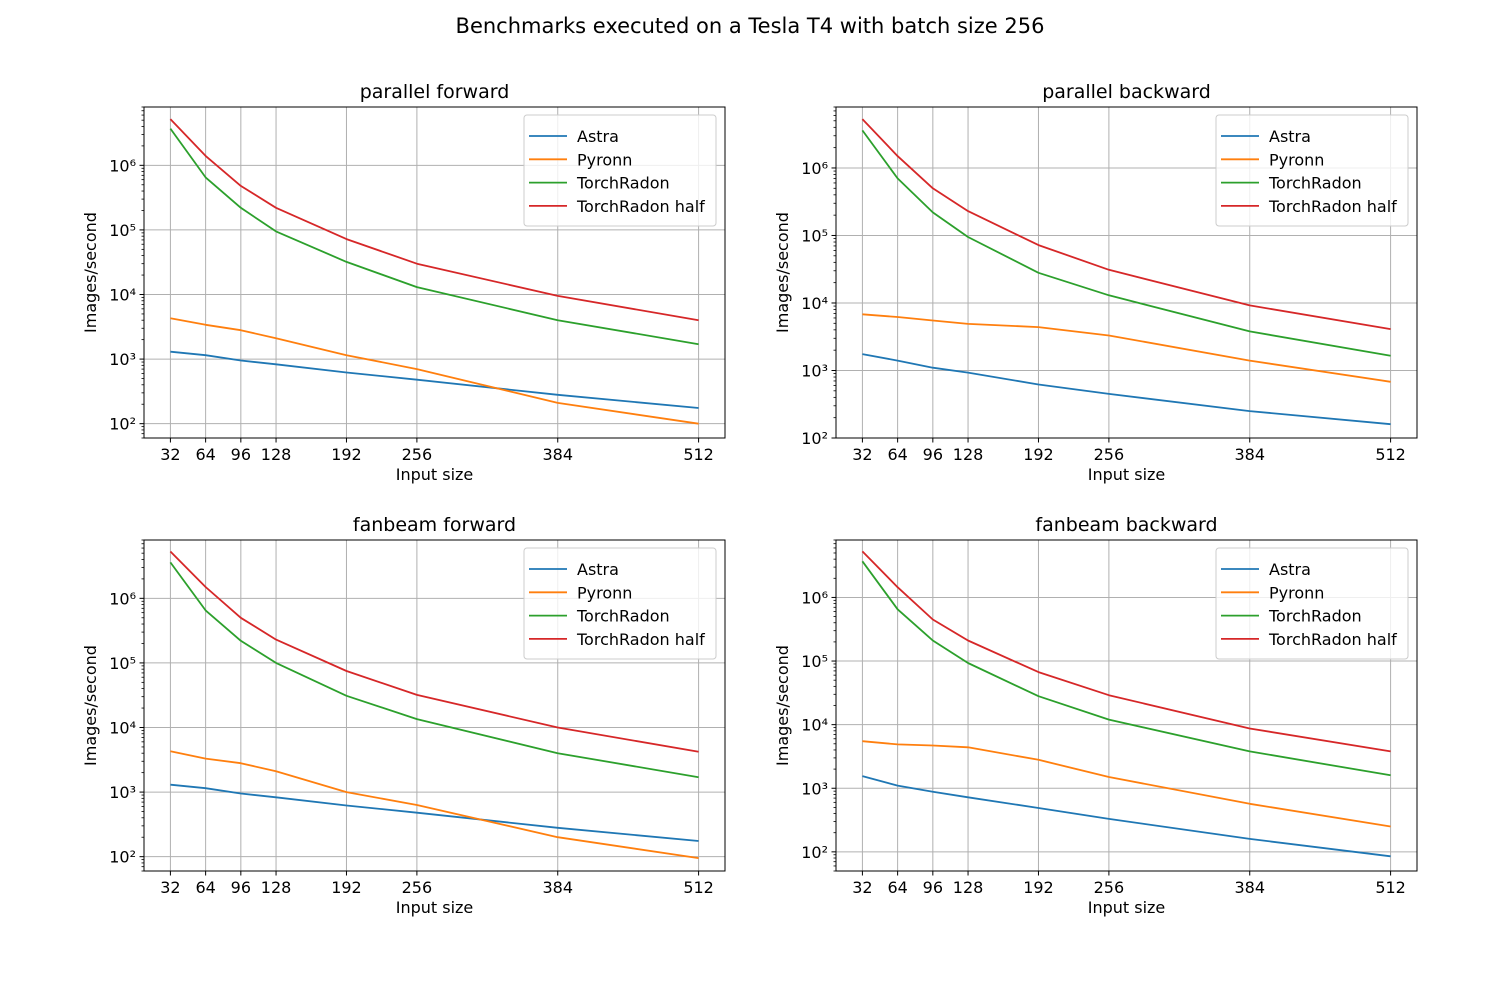 This screenshot has height=1000, width=1500. Describe the element at coordinates (435, 92) in the screenshot. I see `chart-title: parallel forward` at that location.